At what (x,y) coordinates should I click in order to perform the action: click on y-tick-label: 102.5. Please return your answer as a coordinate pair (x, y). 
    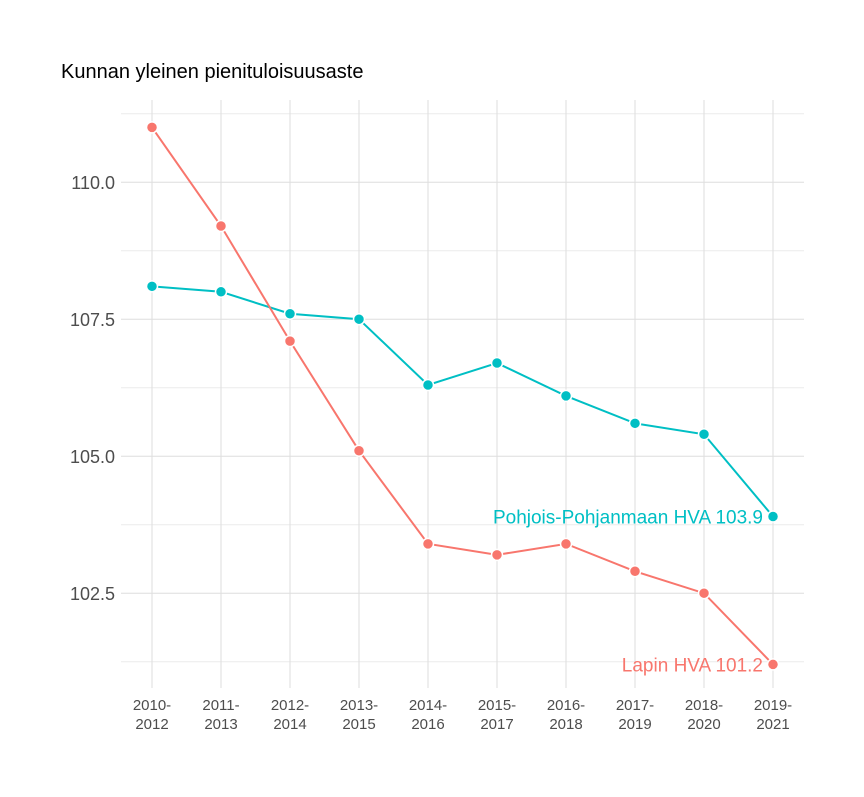
    Looking at the image, I should click on (92, 594).